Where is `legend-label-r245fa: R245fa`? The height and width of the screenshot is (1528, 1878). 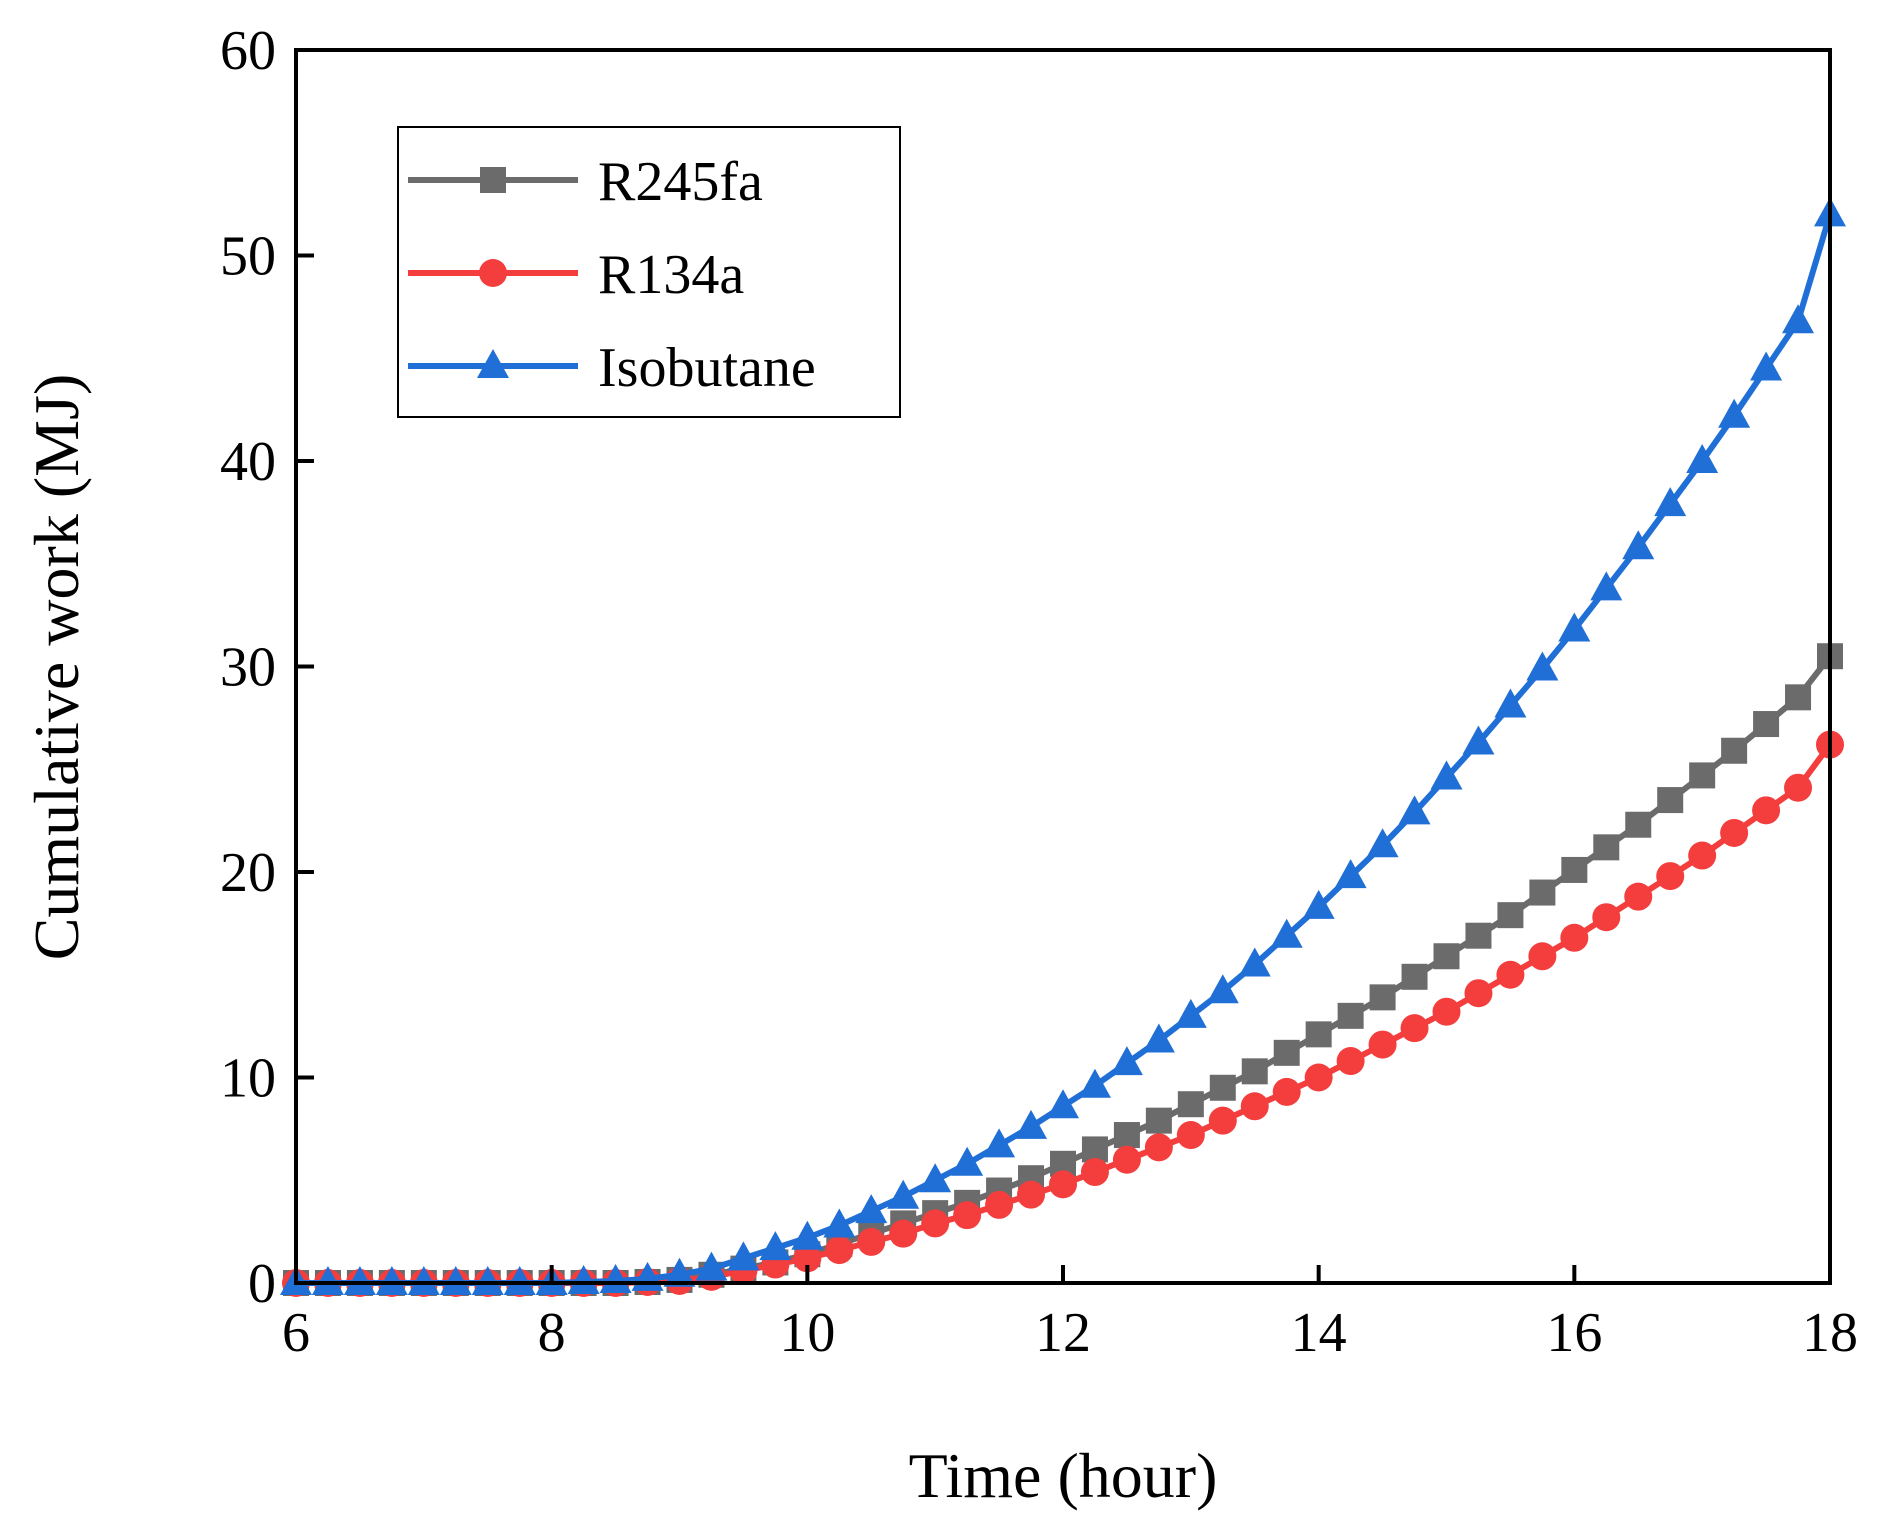
legend-label-r245fa: R245fa is located at coordinates (680, 182).